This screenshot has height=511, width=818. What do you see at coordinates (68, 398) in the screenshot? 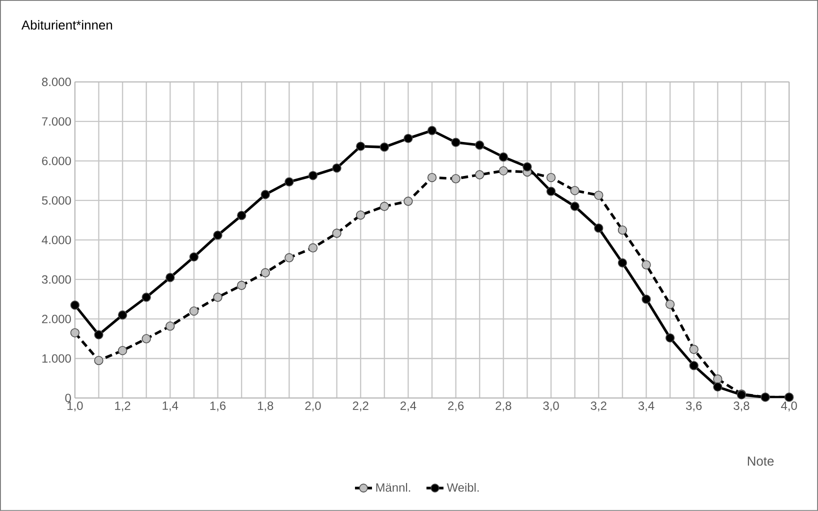
I see `y-tick-label: 0` at bounding box center [68, 398].